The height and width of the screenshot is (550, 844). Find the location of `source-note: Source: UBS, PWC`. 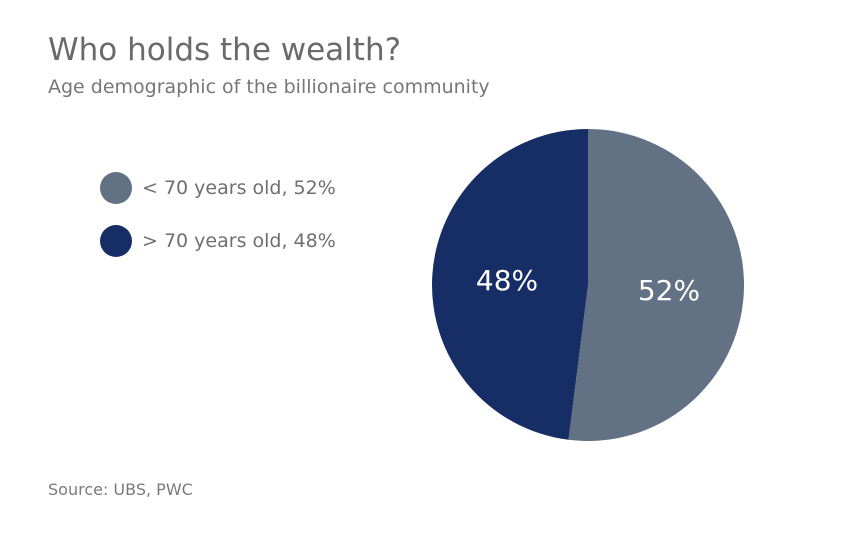

source-note: Source: UBS, PWC is located at coordinates (120, 489).